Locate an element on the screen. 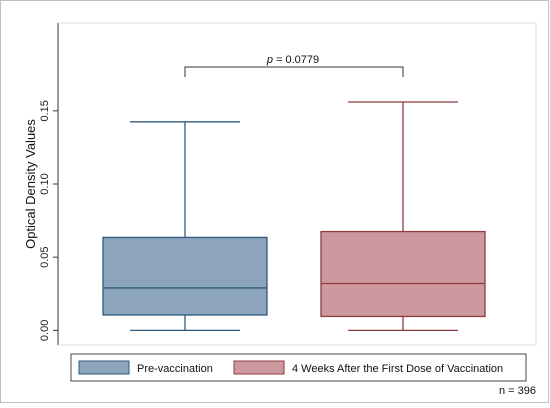 This screenshot has height=408, width=550. p-value: = 0.0779 is located at coordinates (297, 60).